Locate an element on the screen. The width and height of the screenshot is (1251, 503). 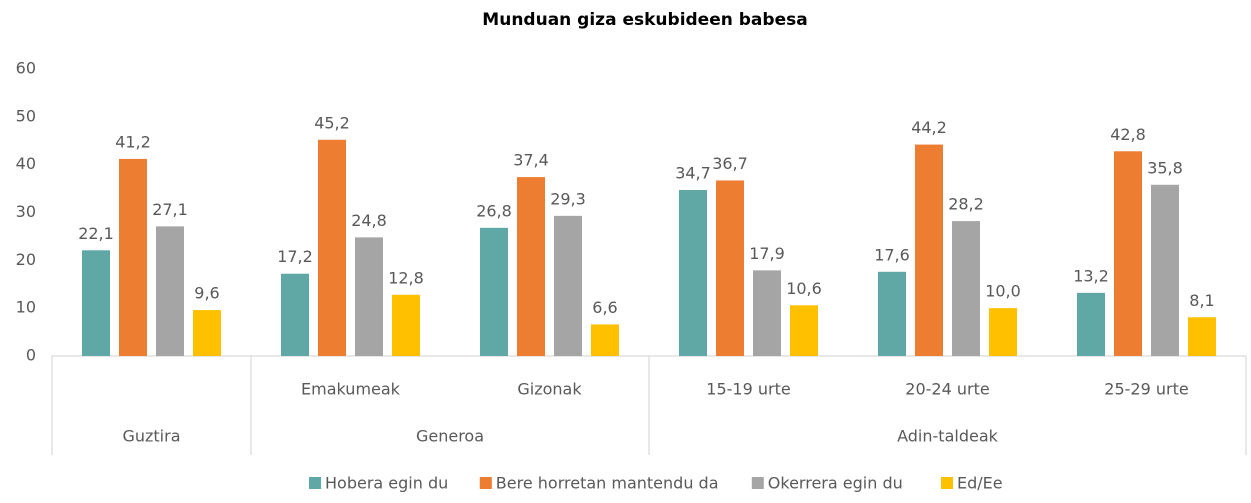
data-label: 12,8 is located at coordinates (406, 277).